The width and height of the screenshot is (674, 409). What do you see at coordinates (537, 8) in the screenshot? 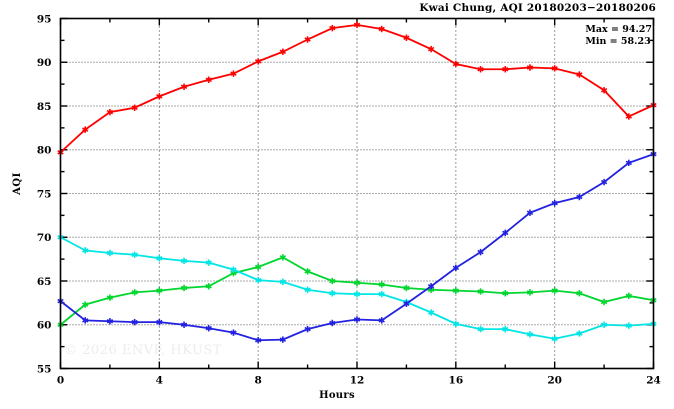
I see `chart-title: Kwai Chung, AQI 20180203−20180206` at bounding box center [537, 8].